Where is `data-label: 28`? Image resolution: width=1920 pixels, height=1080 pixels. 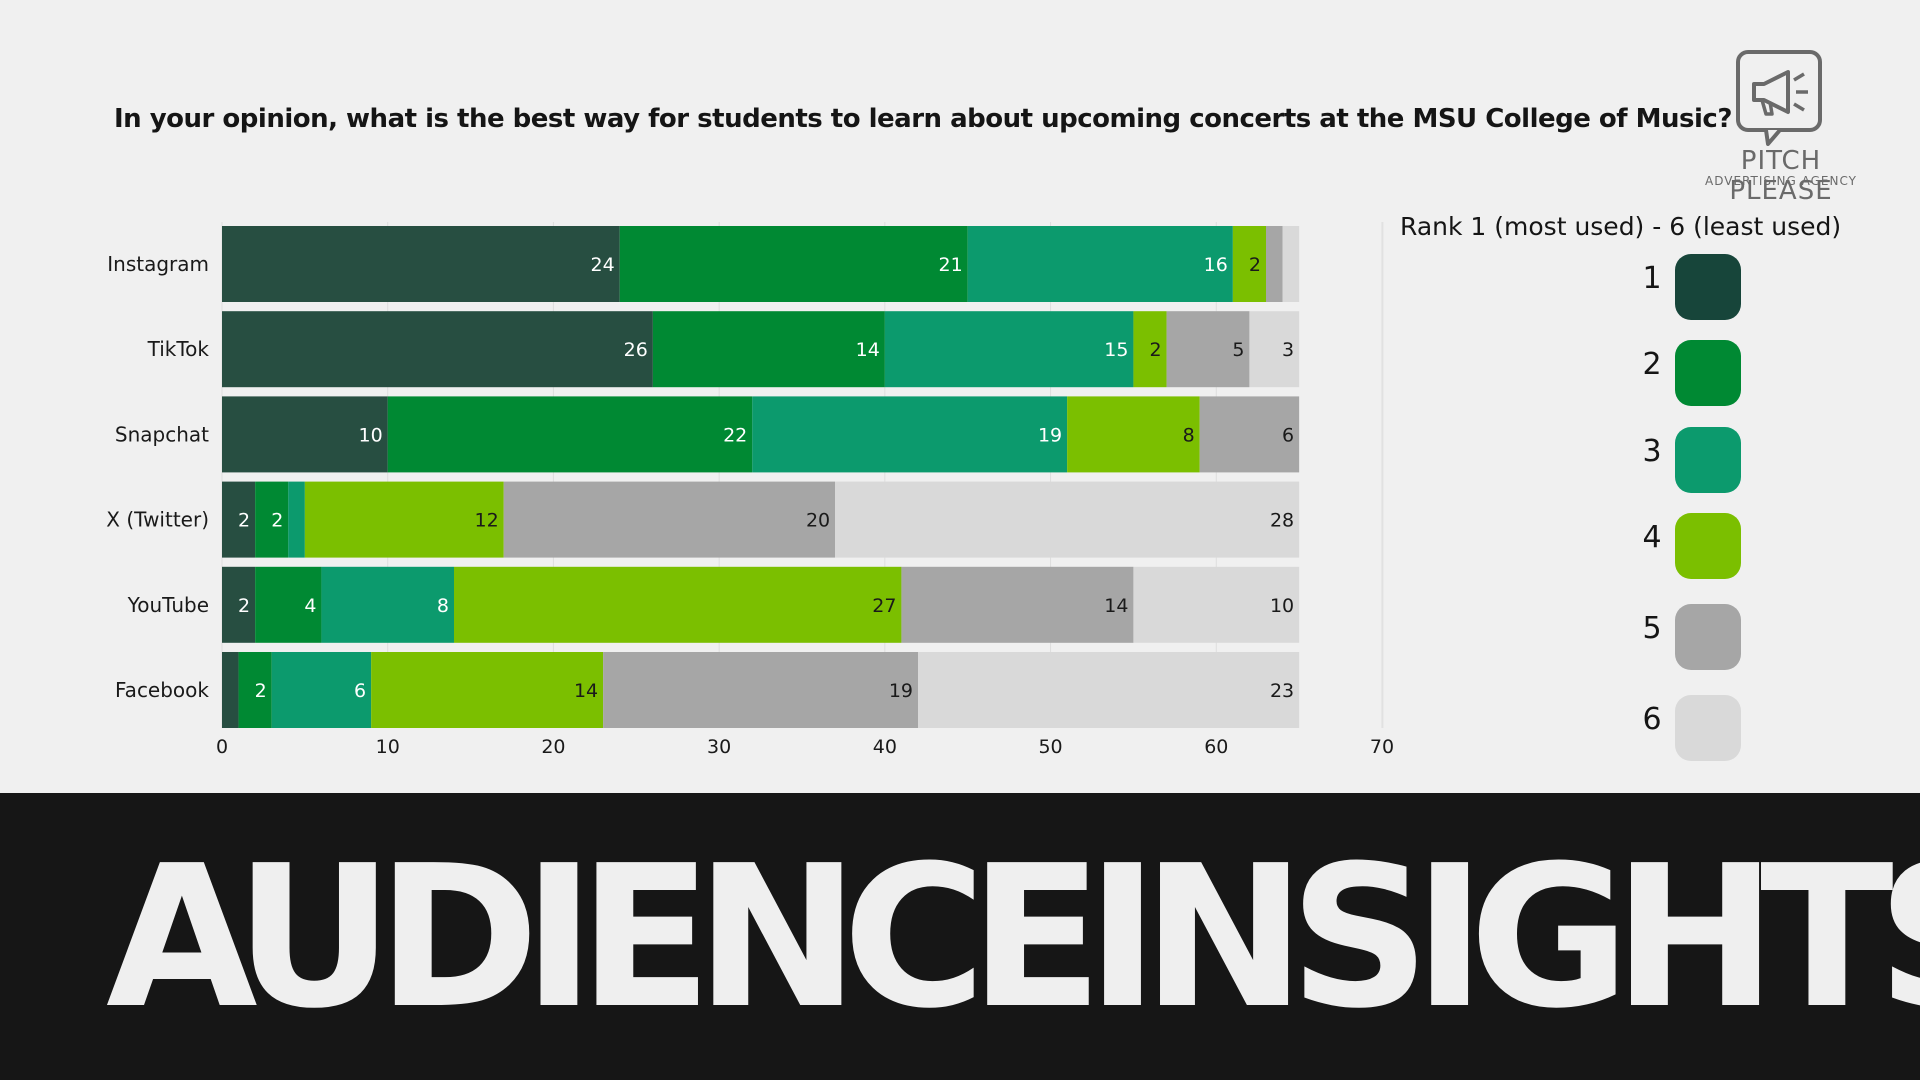
data-label: 28 is located at coordinates (1282, 521).